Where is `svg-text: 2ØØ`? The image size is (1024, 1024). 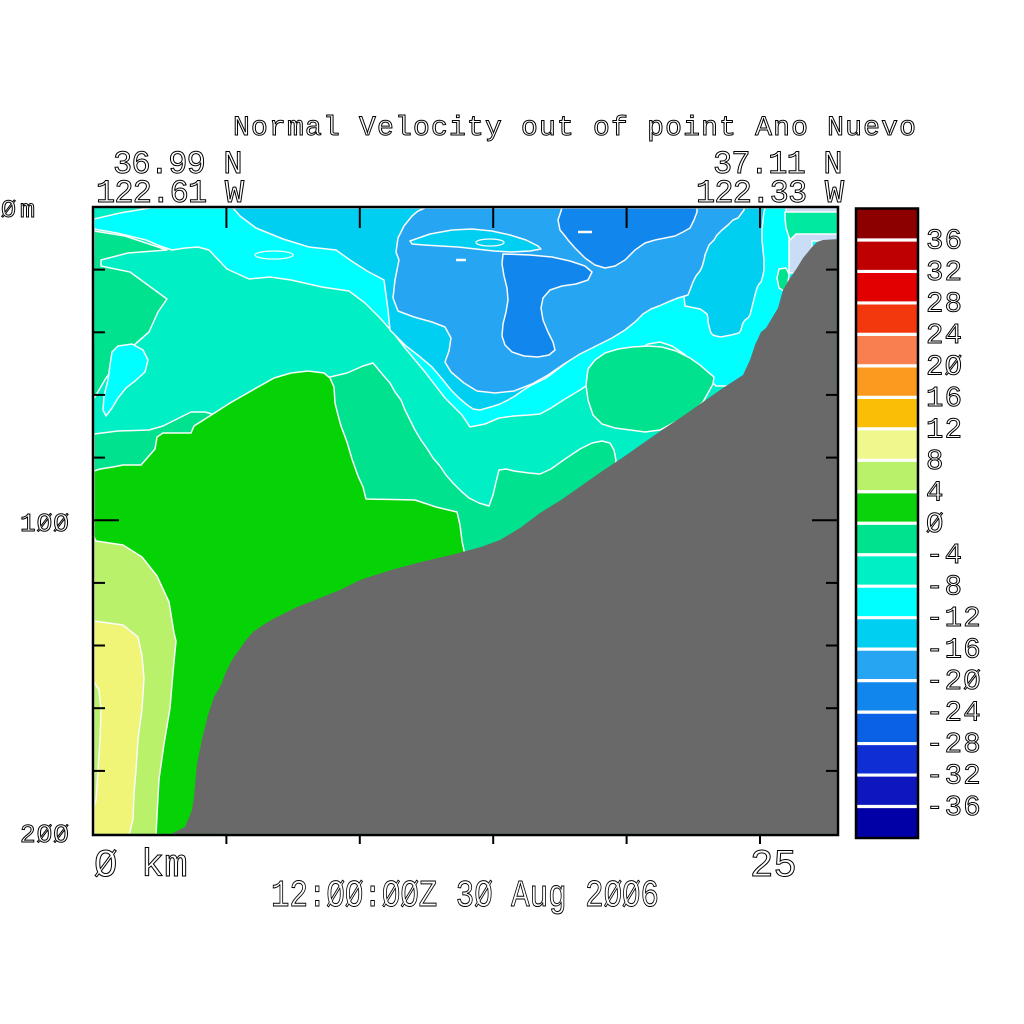
svg-text: 2ØØ is located at coordinates (45, 835).